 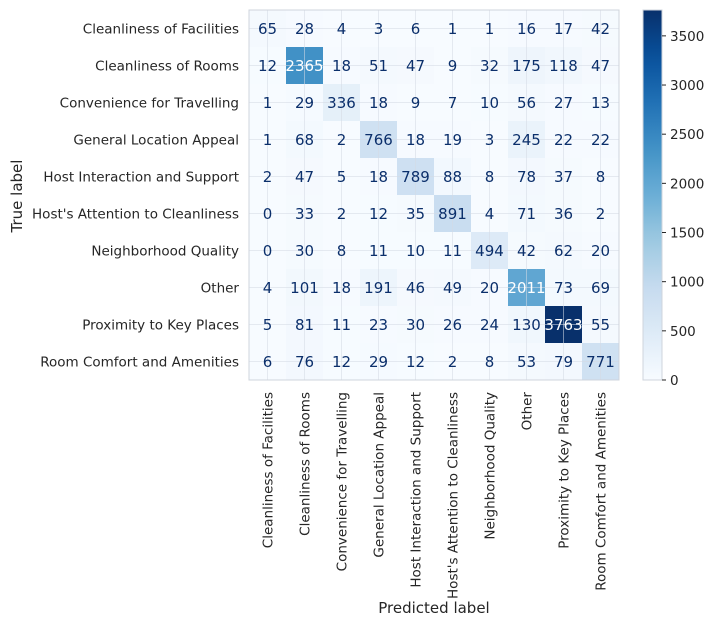 I want to click on y-tick-label-general-location-appeal: General Location Appeal, so click(x=156, y=141).